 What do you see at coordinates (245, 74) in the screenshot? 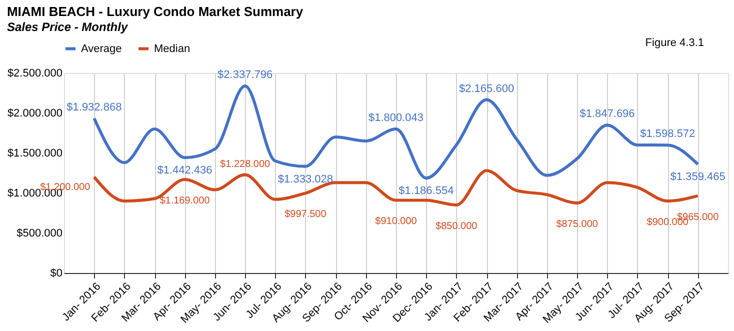
I see `data-label: $2.337.796` at bounding box center [245, 74].